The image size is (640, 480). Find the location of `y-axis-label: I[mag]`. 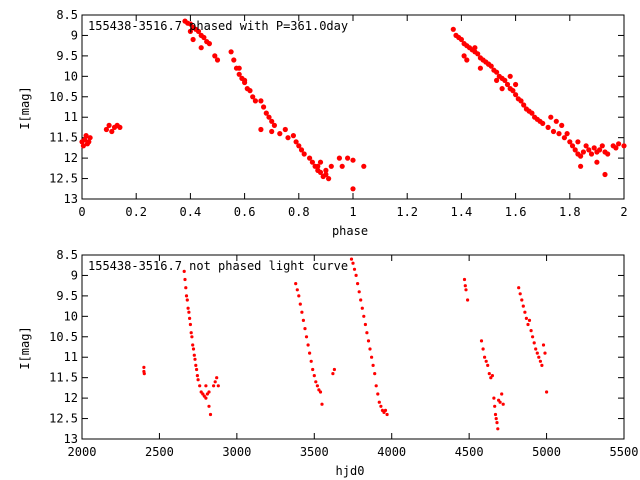

y-axis-label: I[mag] is located at coordinates (25, 347).